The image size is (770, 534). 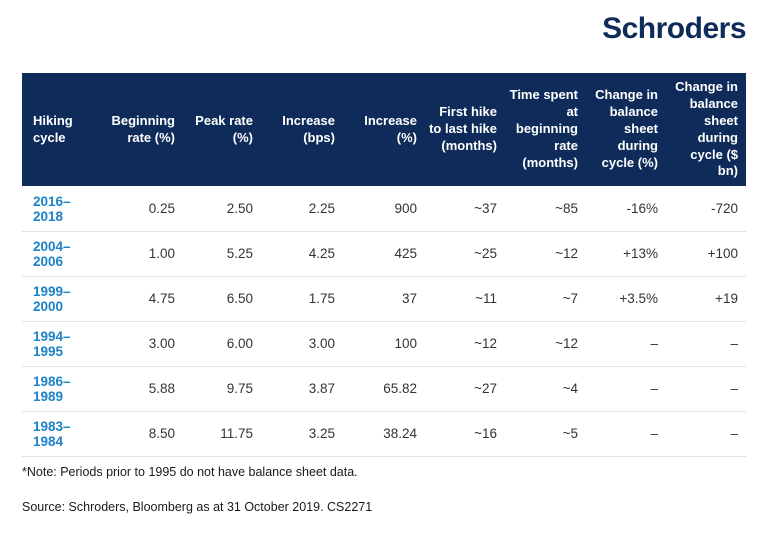 I want to click on table-cell: ~27, so click(x=465, y=389).